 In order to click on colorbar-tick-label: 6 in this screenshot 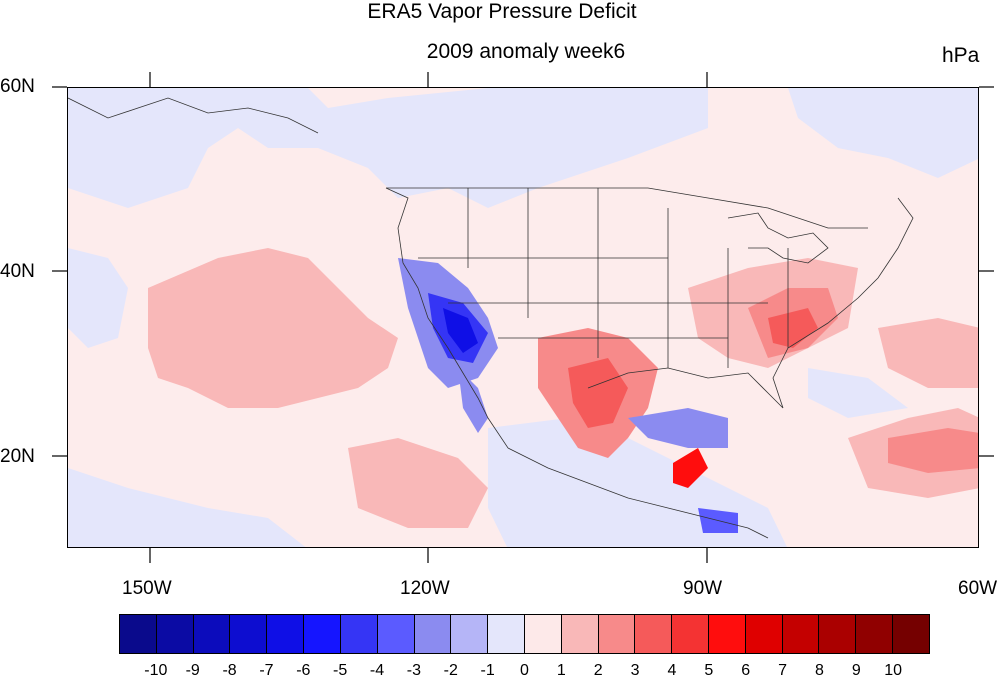, I will do `click(746, 670)`.